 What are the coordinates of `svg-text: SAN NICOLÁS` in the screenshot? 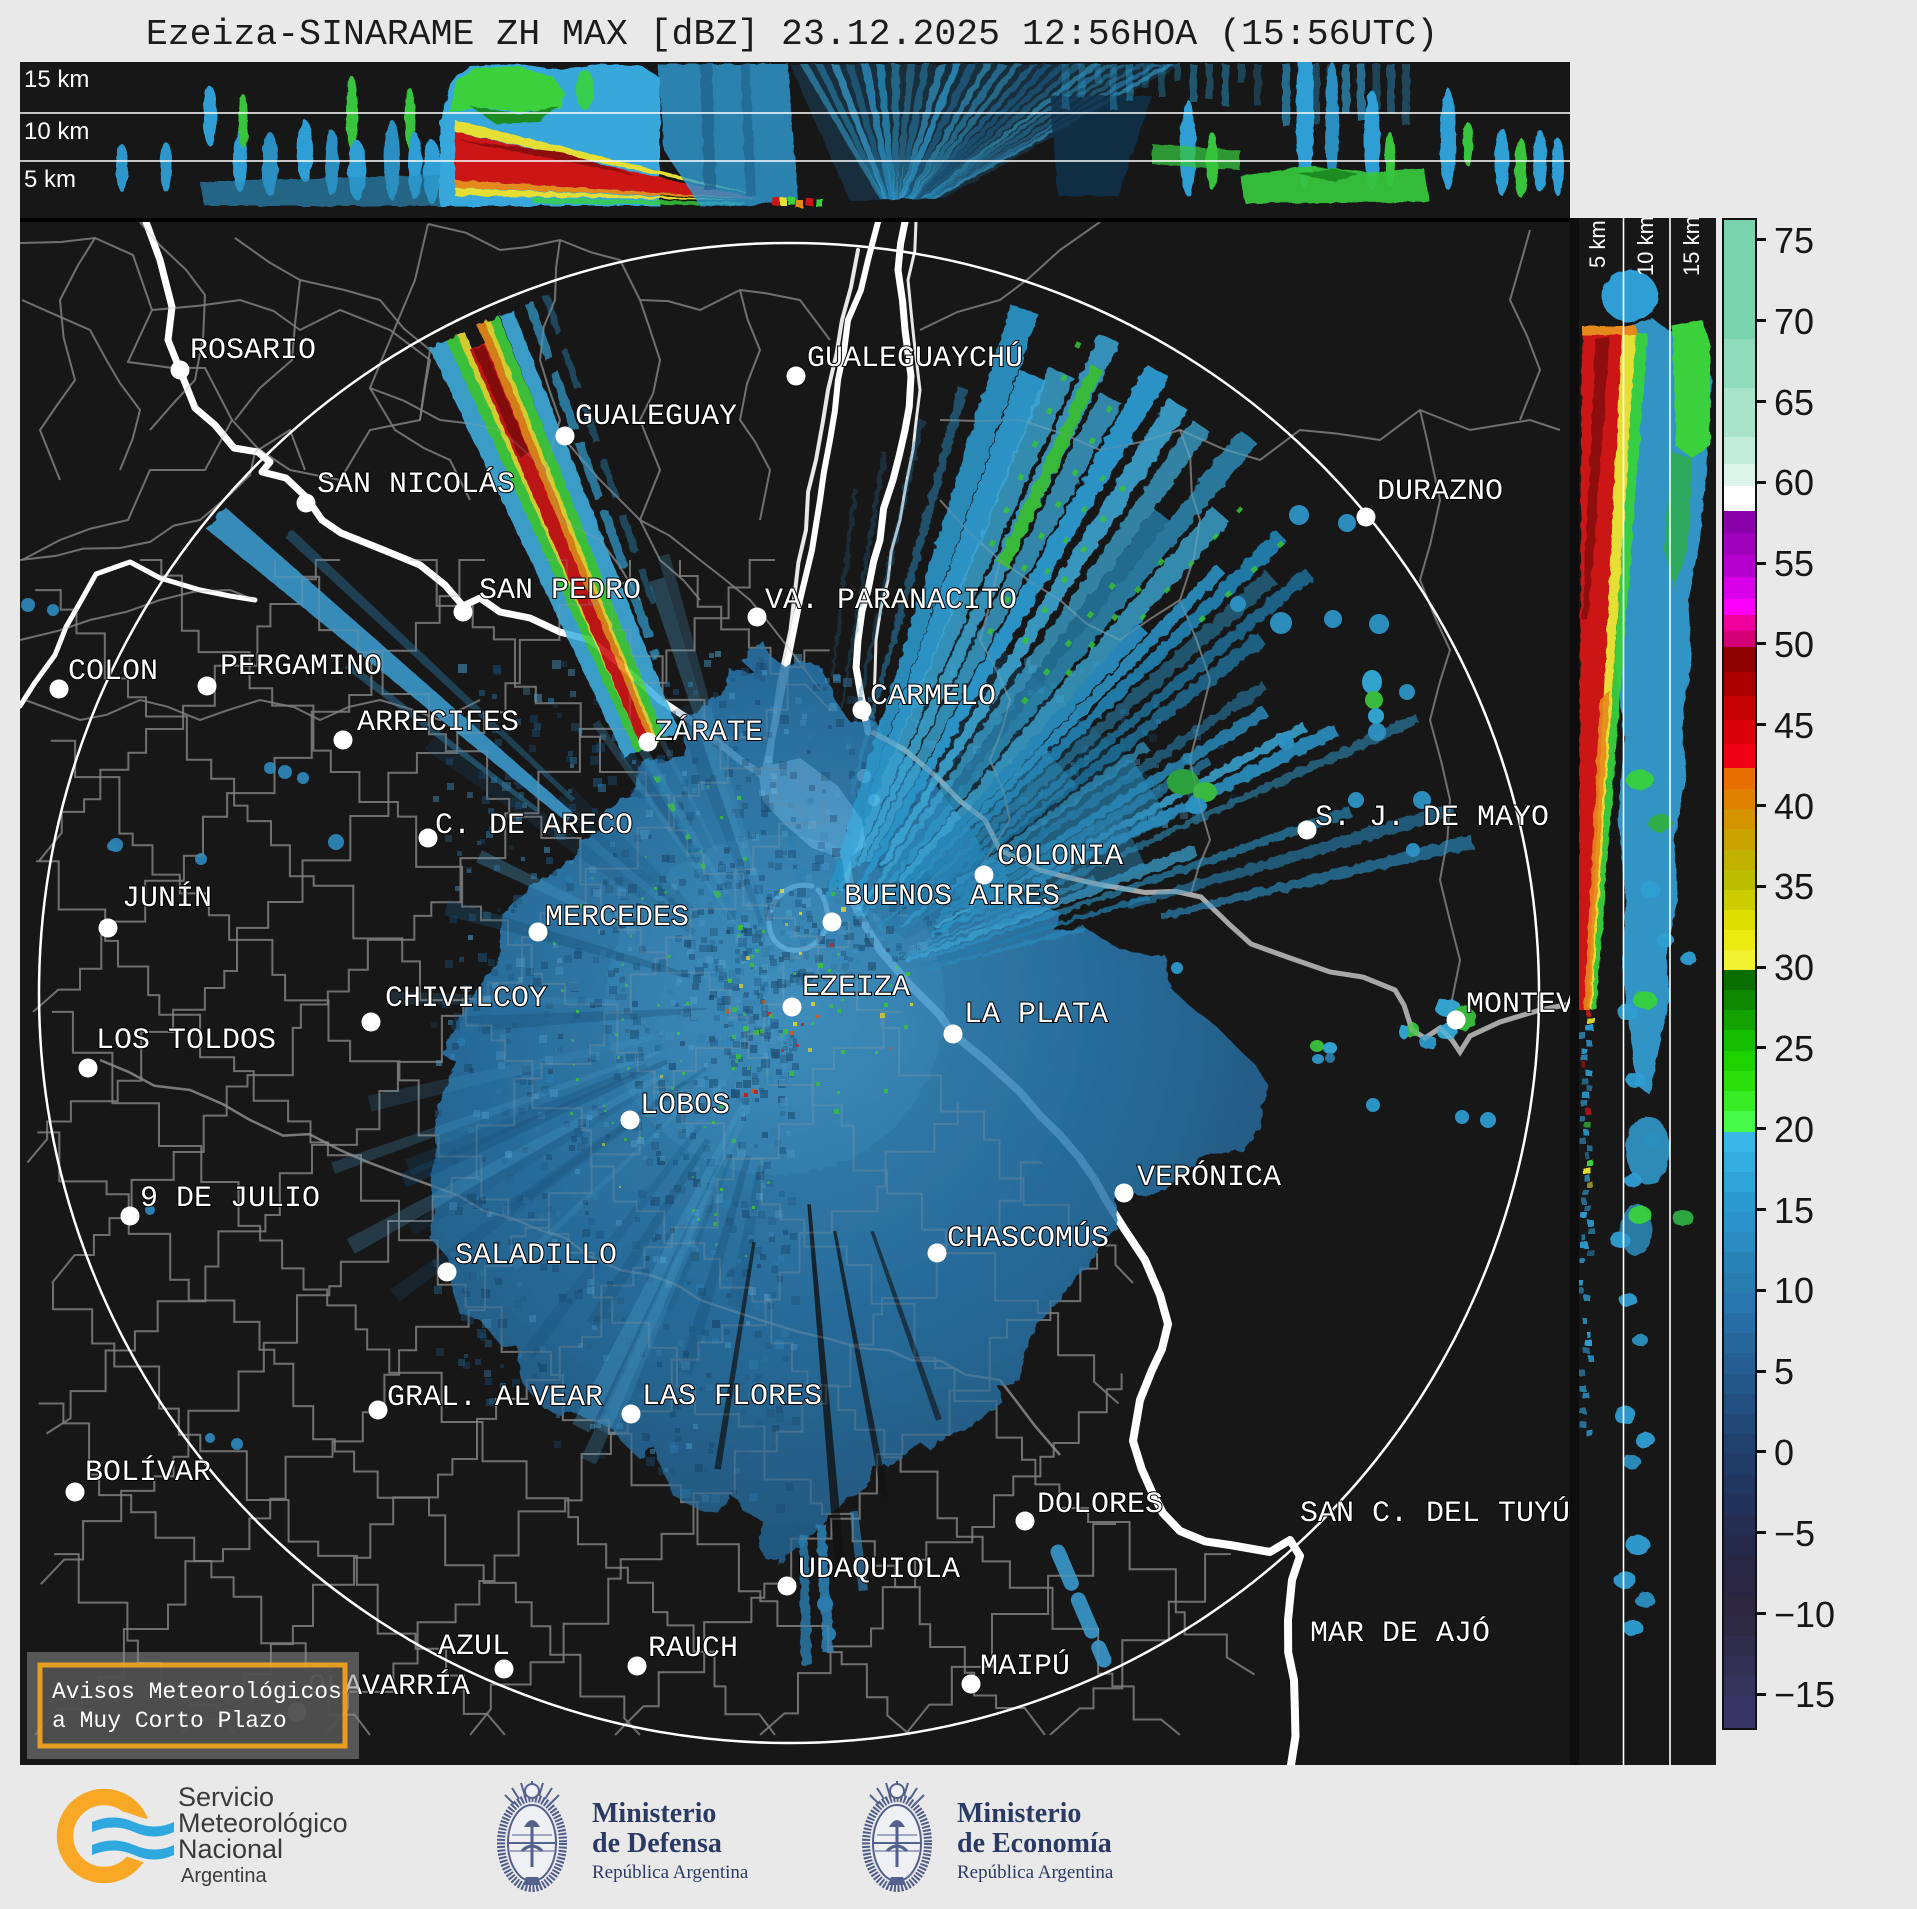 It's located at (416, 484).